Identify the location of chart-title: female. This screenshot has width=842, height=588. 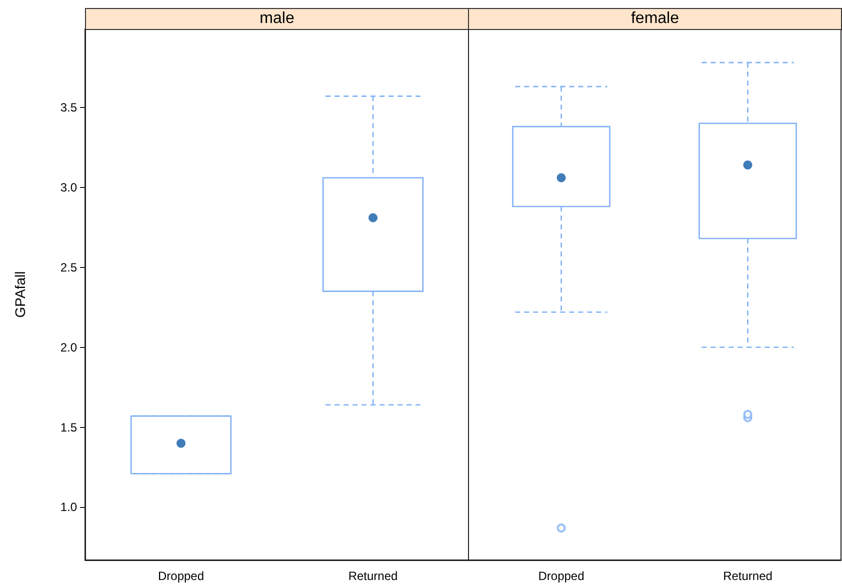
(655, 19).